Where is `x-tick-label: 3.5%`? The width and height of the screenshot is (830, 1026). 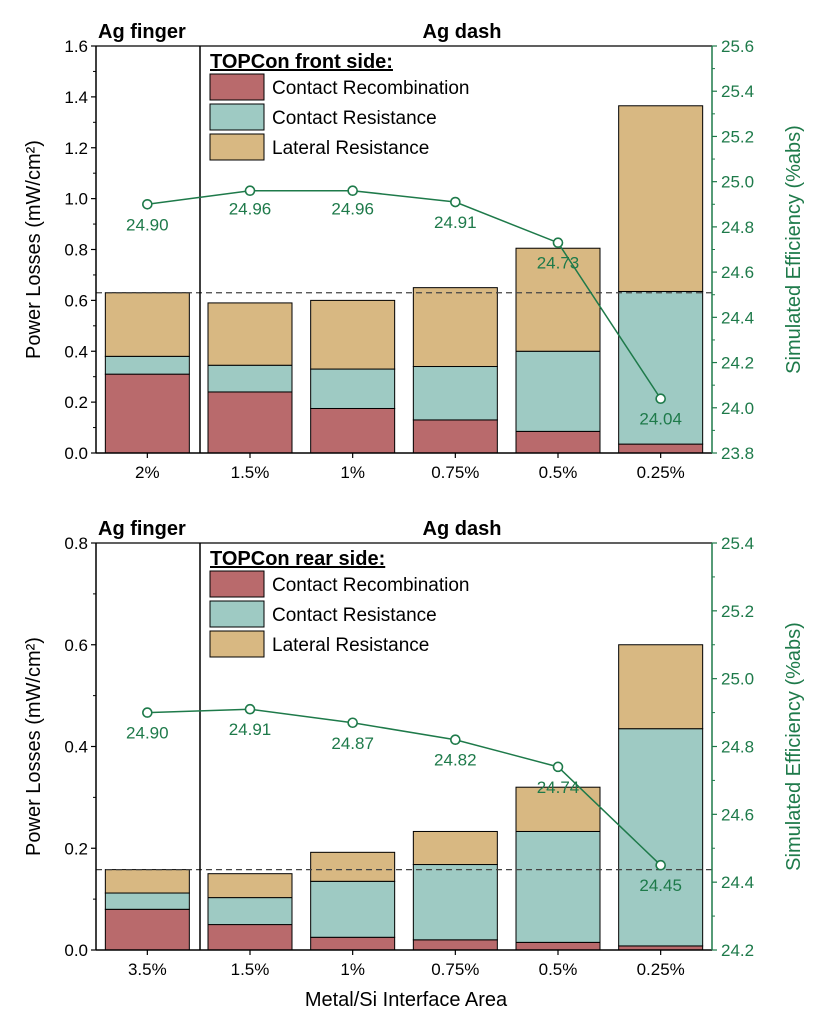
x-tick-label: 3.5% is located at coordinates (147, 969).